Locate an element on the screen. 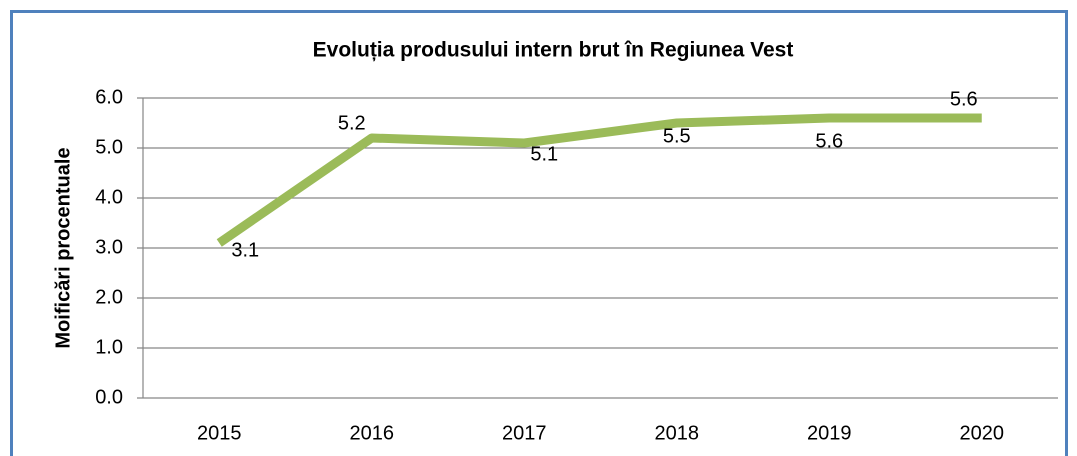 The image size is (1077, 456). y-tick-label: 4.0 is located at coordinates (109, 197).